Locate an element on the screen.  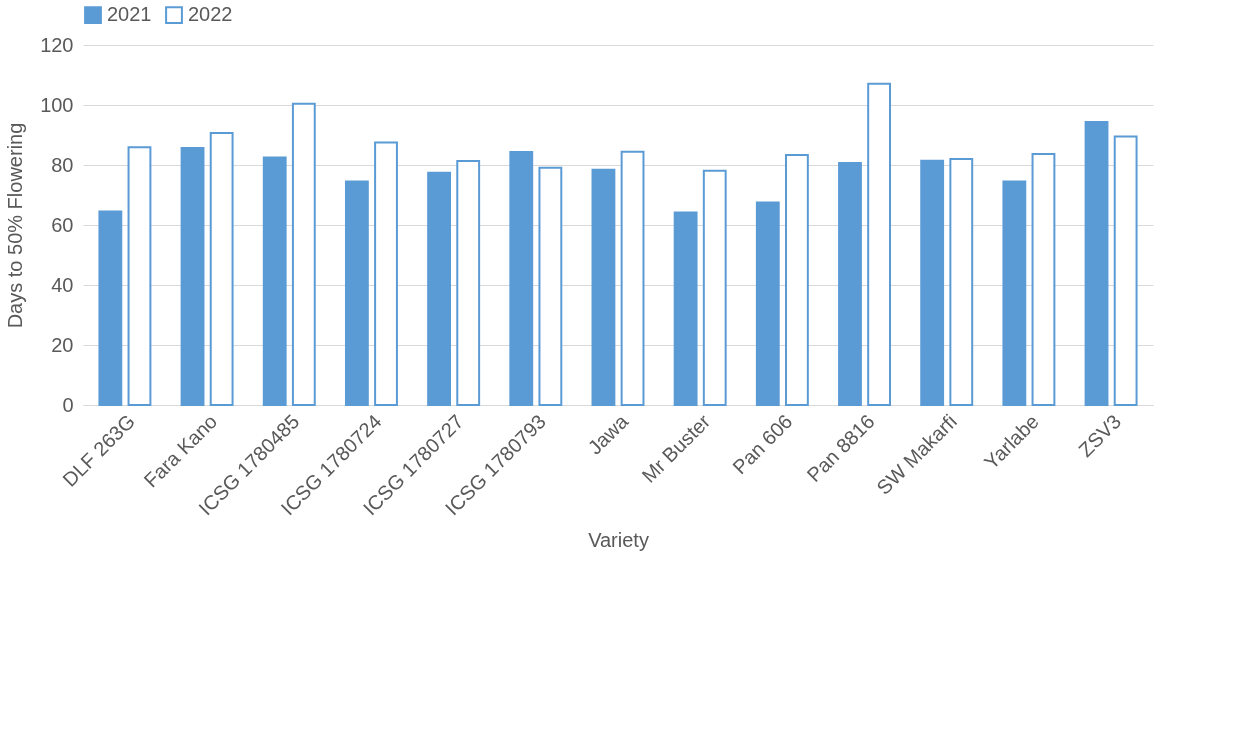
y-tick-label: 40 is located at coordinates (62, 284).